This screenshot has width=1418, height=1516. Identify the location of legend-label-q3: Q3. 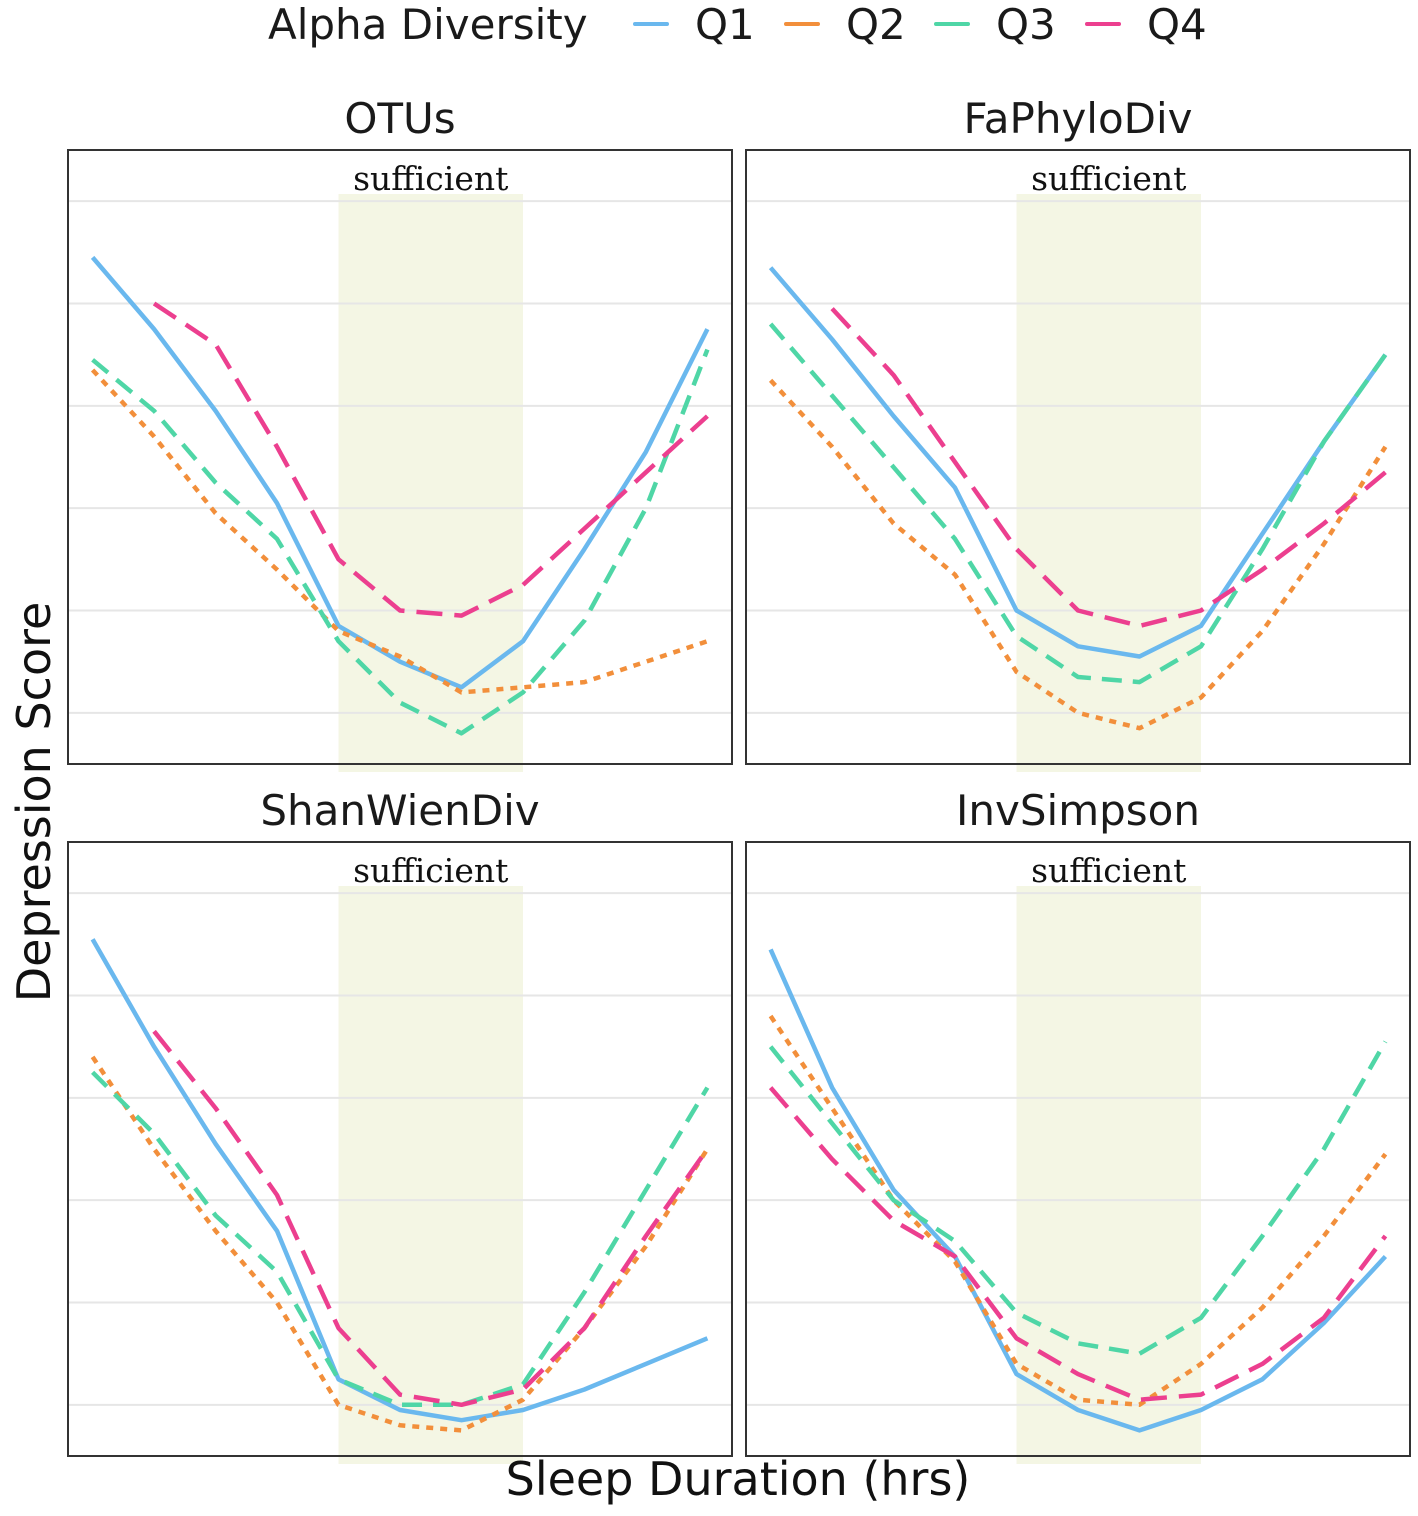
(1026, 24).